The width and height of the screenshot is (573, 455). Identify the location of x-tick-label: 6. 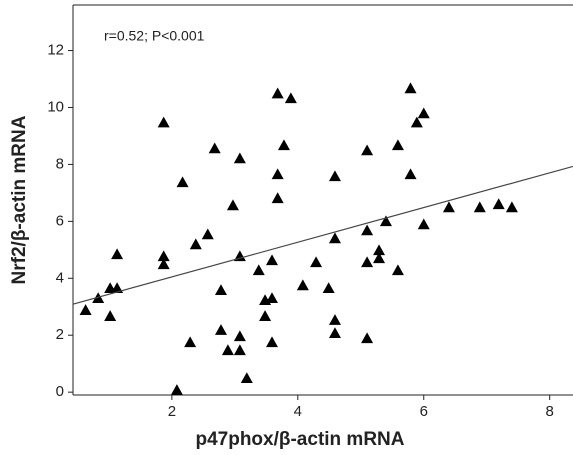
(424, 411).